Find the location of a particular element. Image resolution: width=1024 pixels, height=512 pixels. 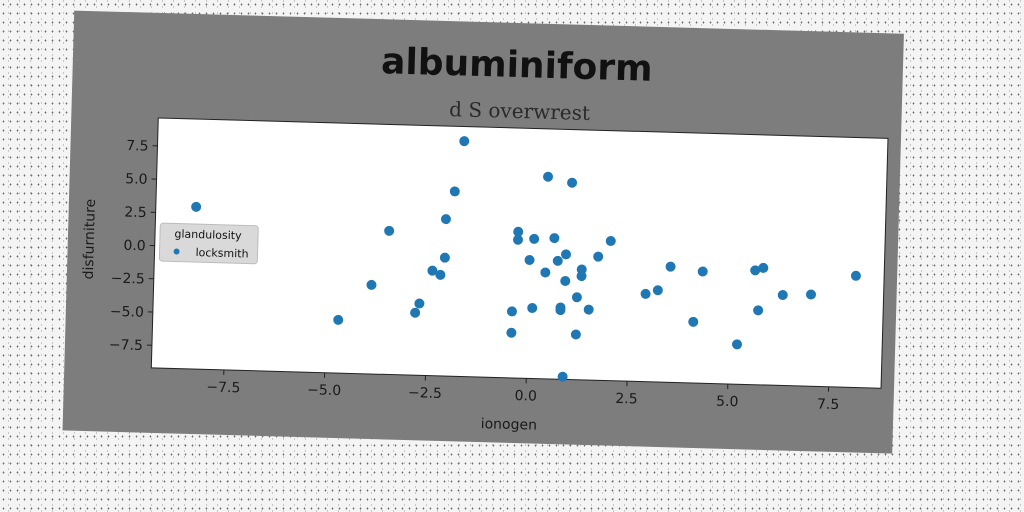

y-axis-ticks: 7.5 5.0 2.5 0.0 −2.5 −5.0 −7.5 is located at coordinates (133, 246).